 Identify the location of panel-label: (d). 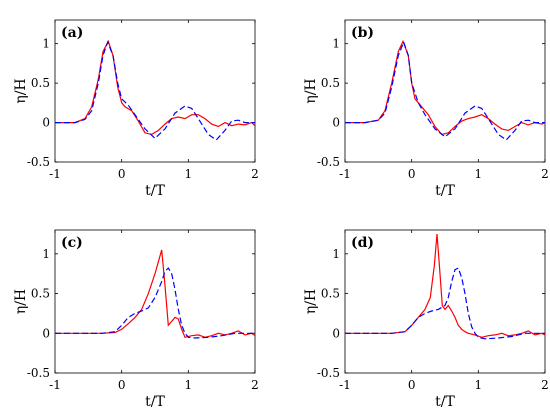
(362, 243).